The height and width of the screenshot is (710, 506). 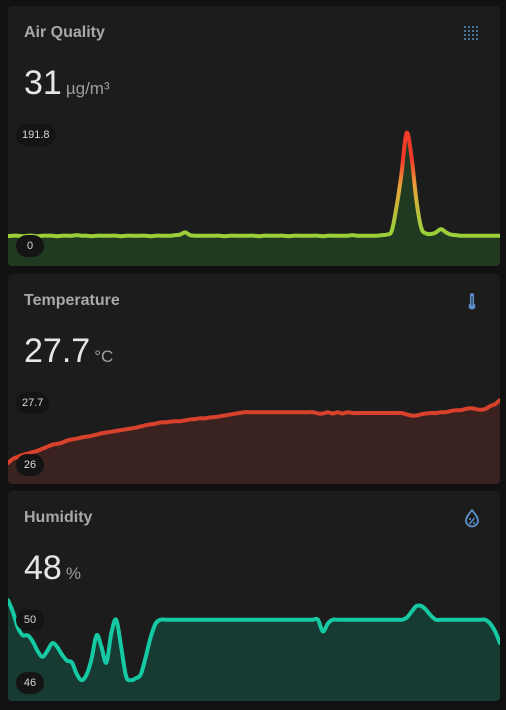 What do you see at coordinates (30, 246) in the screenshot?
I see `min-label: 0` at bounding box center [30, 246].